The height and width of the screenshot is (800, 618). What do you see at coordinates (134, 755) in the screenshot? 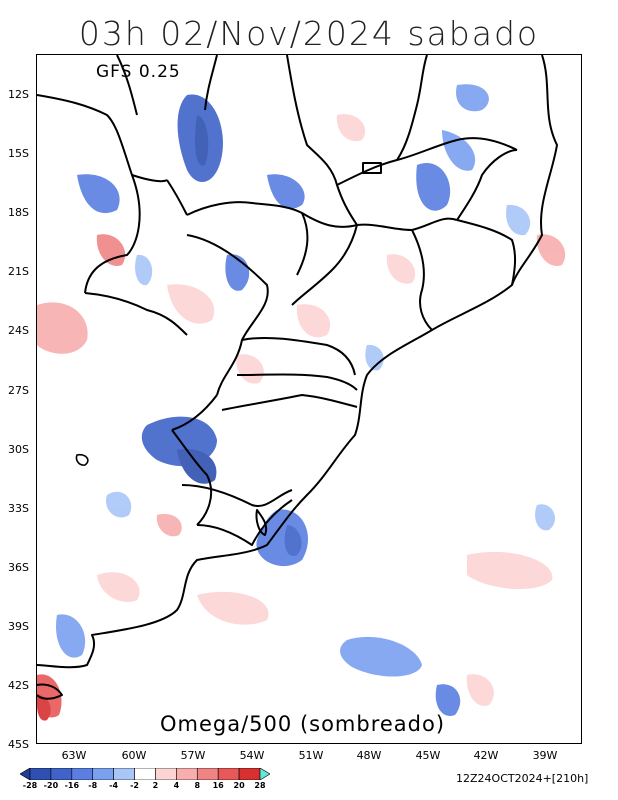
I see `lon-label: 60W` at bounding box center [134, 755].